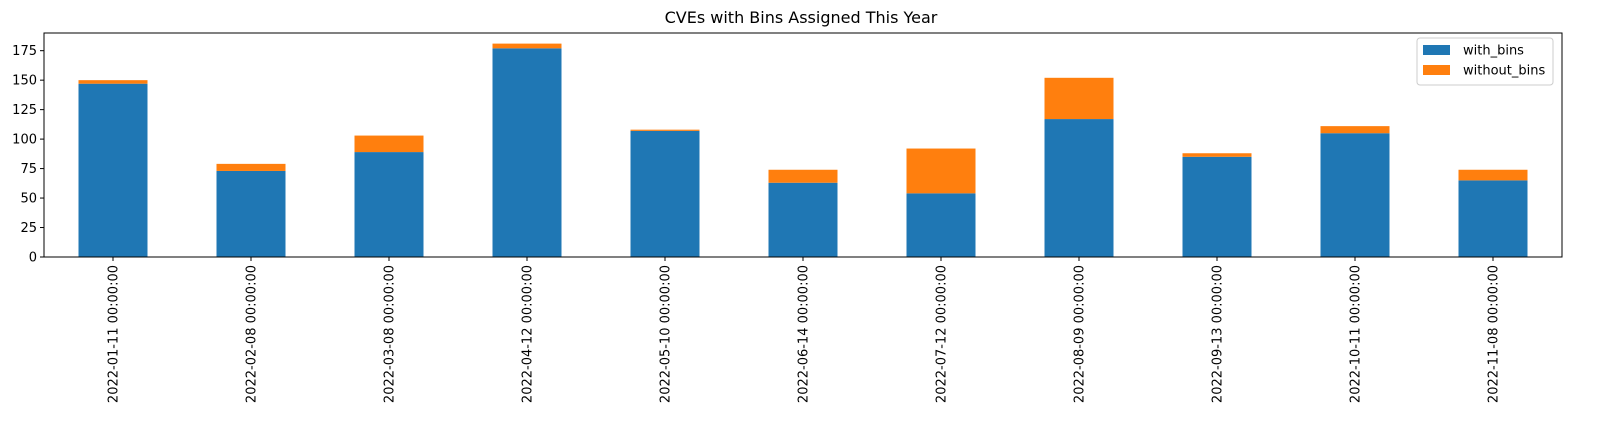 The height and width of the screenshot is (429, 1606). I want to click on y-tick-label: 75, so click(28, 169).